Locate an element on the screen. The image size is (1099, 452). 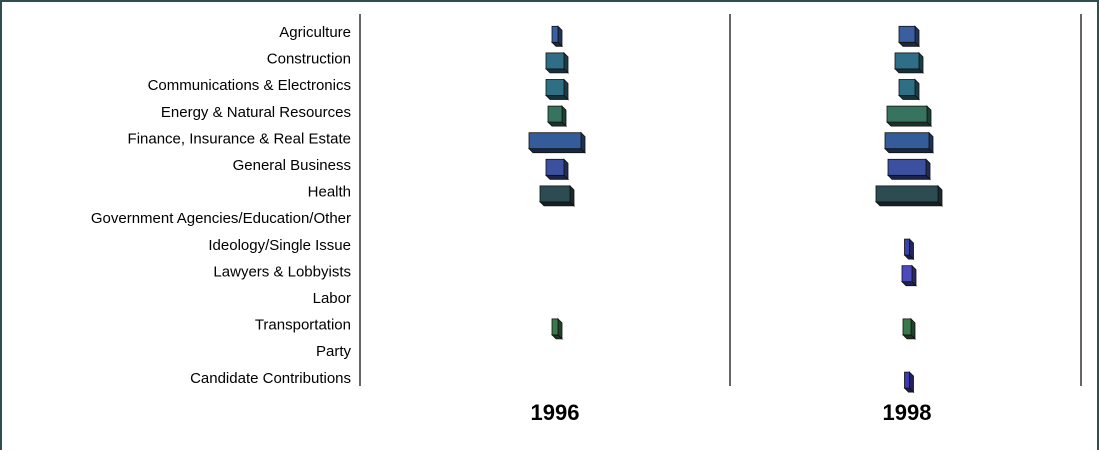
category-label: General Business is located at coordinates (292, 165).